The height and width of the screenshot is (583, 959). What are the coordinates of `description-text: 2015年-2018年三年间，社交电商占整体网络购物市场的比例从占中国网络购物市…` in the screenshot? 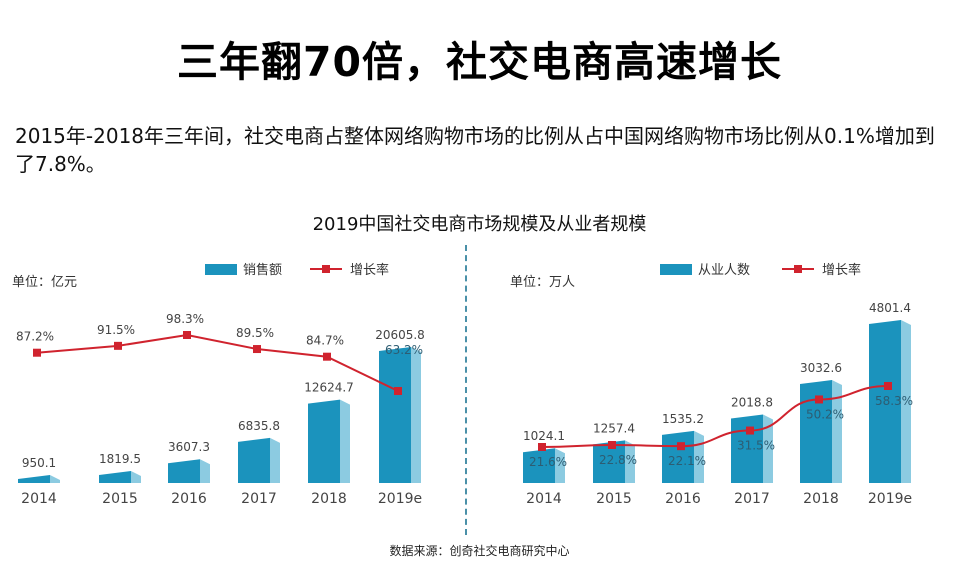 It's located at (475, 150).